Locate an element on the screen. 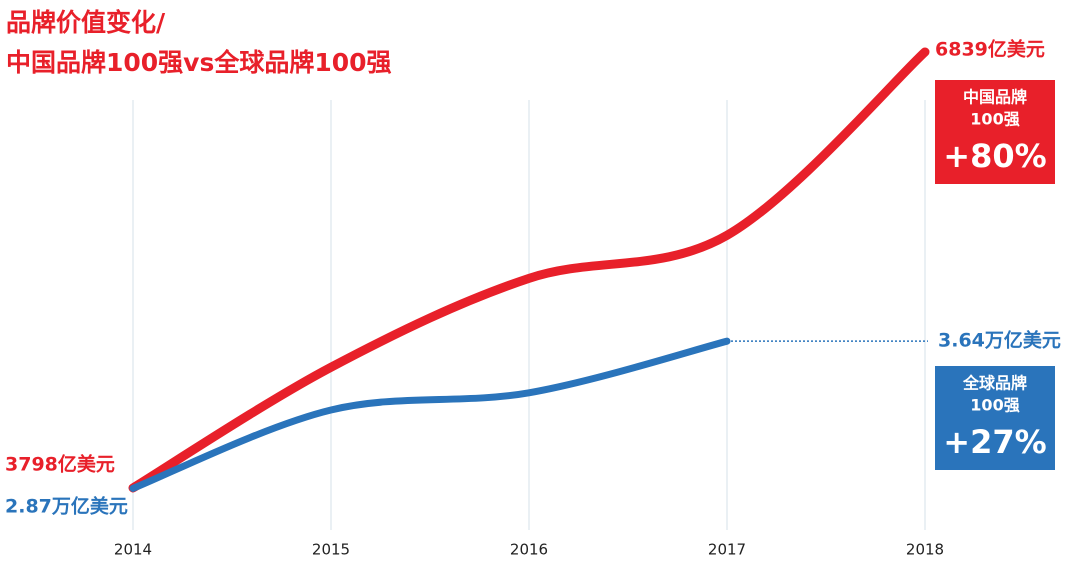 The width and height of the screenshot is (1080, 567). x-tick-label: 2014 is located at coordinates (133, 550).